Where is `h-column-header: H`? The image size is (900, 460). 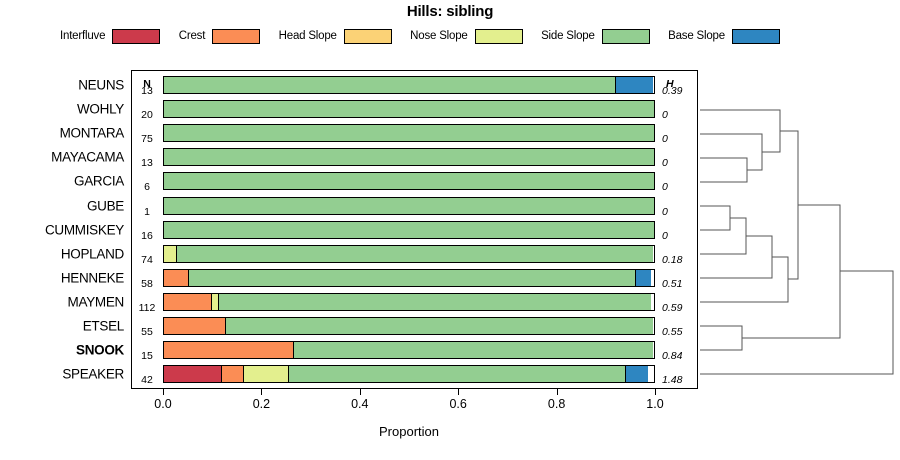
h-column-header: H is located at coordinates (670, 84).